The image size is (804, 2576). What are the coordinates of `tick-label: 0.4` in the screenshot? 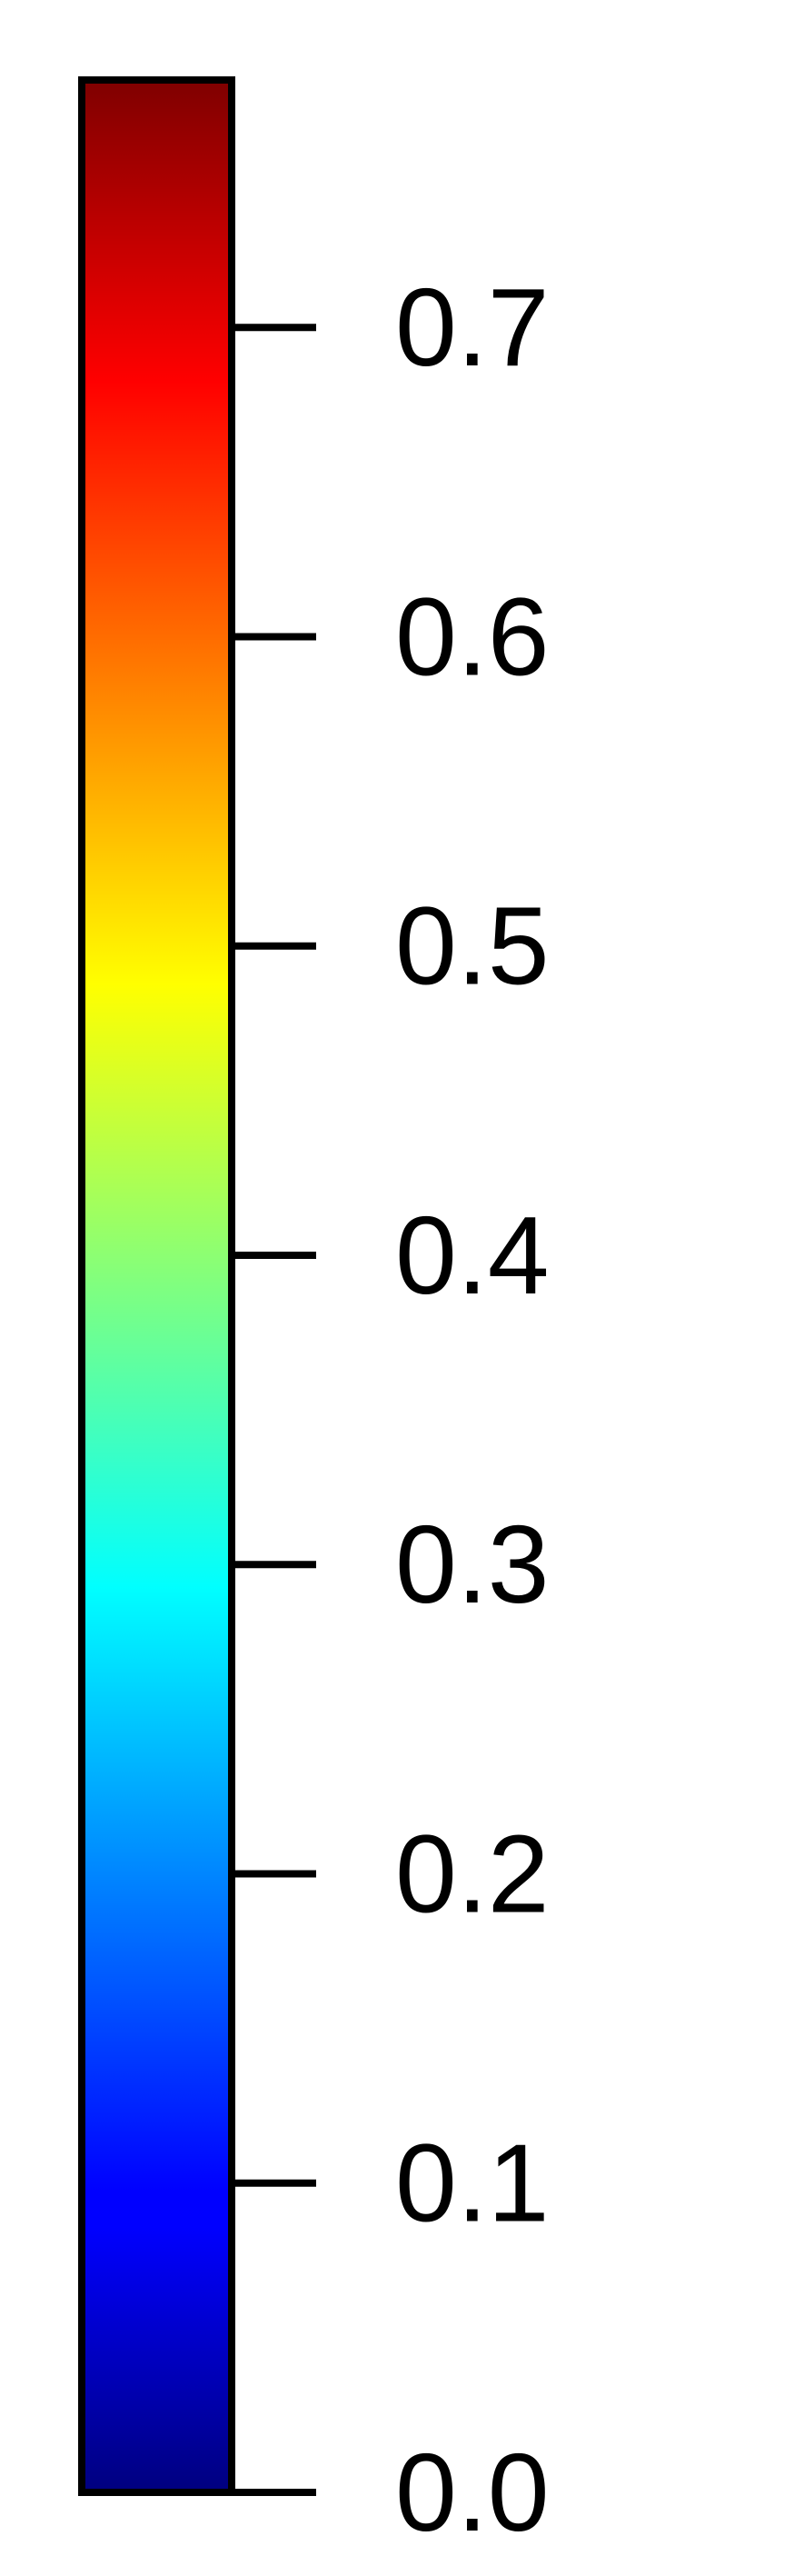 It's located at (472, 1255).